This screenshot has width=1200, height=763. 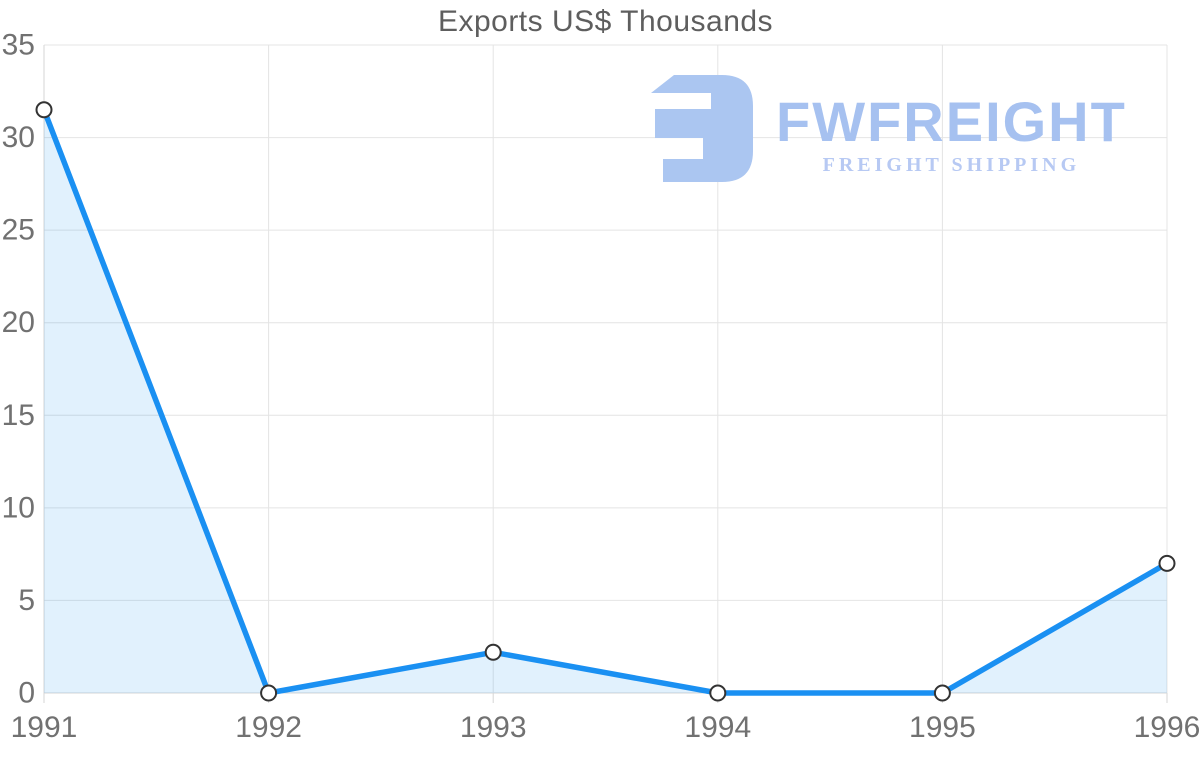 I want to click on fwfreight-watermark: FWFREIGHT FREIGHT SHIPPING, so click(x=887, y=128).